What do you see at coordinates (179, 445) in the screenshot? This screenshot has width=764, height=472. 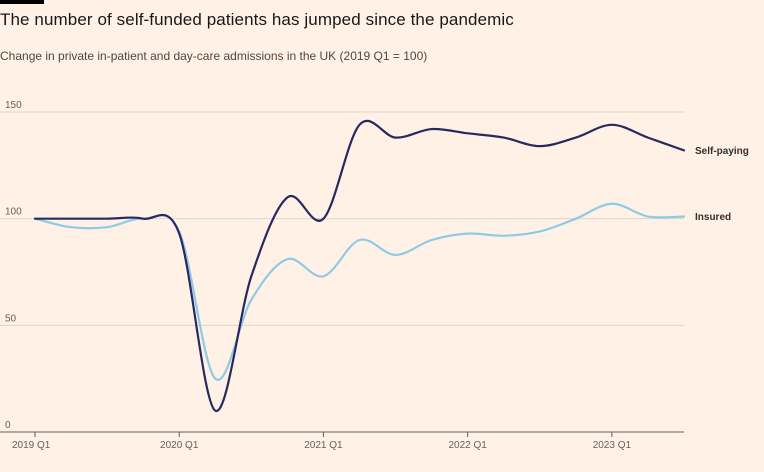 I see `x-tick-label-2020-Q1: 2020 Q1` at bounding box center [179, 445].